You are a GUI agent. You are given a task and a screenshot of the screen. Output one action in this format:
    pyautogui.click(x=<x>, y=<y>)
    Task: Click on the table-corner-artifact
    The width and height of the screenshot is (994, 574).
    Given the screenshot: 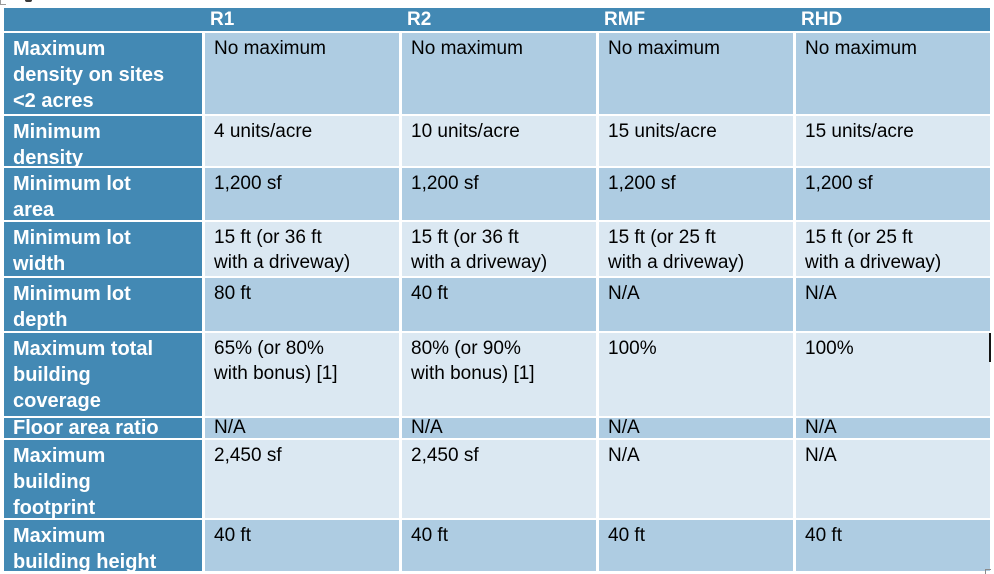 What is the action you would take?
    pyautogui.click(x=988, y=571)
    